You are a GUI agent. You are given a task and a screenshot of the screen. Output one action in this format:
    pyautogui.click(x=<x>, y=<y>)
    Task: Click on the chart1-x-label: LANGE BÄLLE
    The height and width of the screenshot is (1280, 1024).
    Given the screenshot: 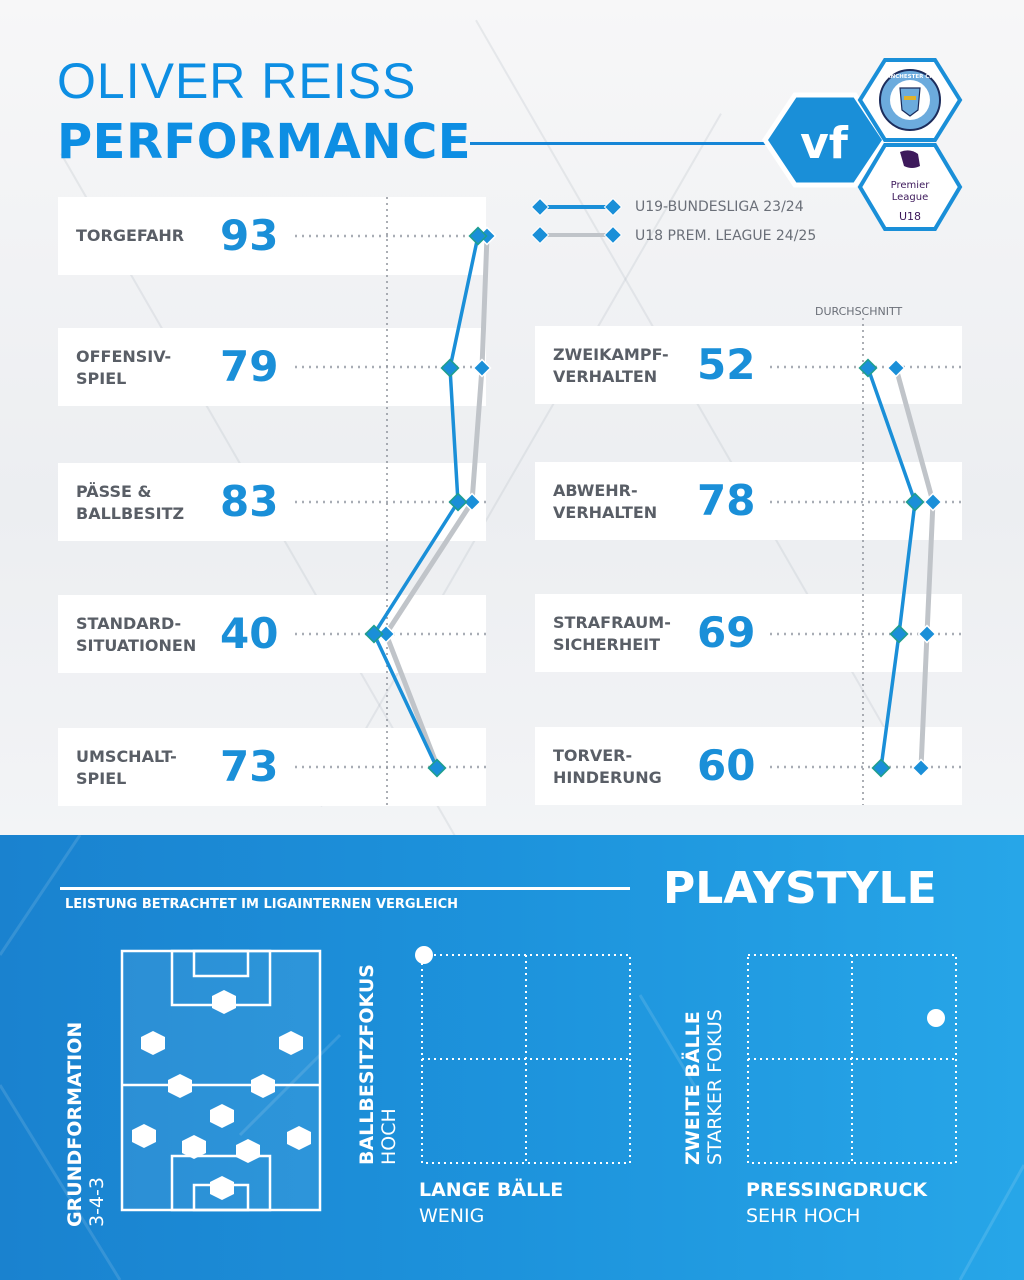 What is the action you would take?
    pyautogui.click(x=491, y=1190)
    